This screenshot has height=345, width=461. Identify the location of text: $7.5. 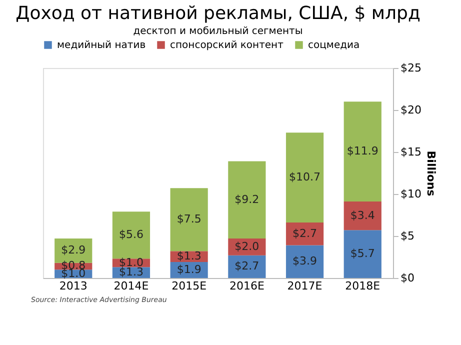
(189, 219).